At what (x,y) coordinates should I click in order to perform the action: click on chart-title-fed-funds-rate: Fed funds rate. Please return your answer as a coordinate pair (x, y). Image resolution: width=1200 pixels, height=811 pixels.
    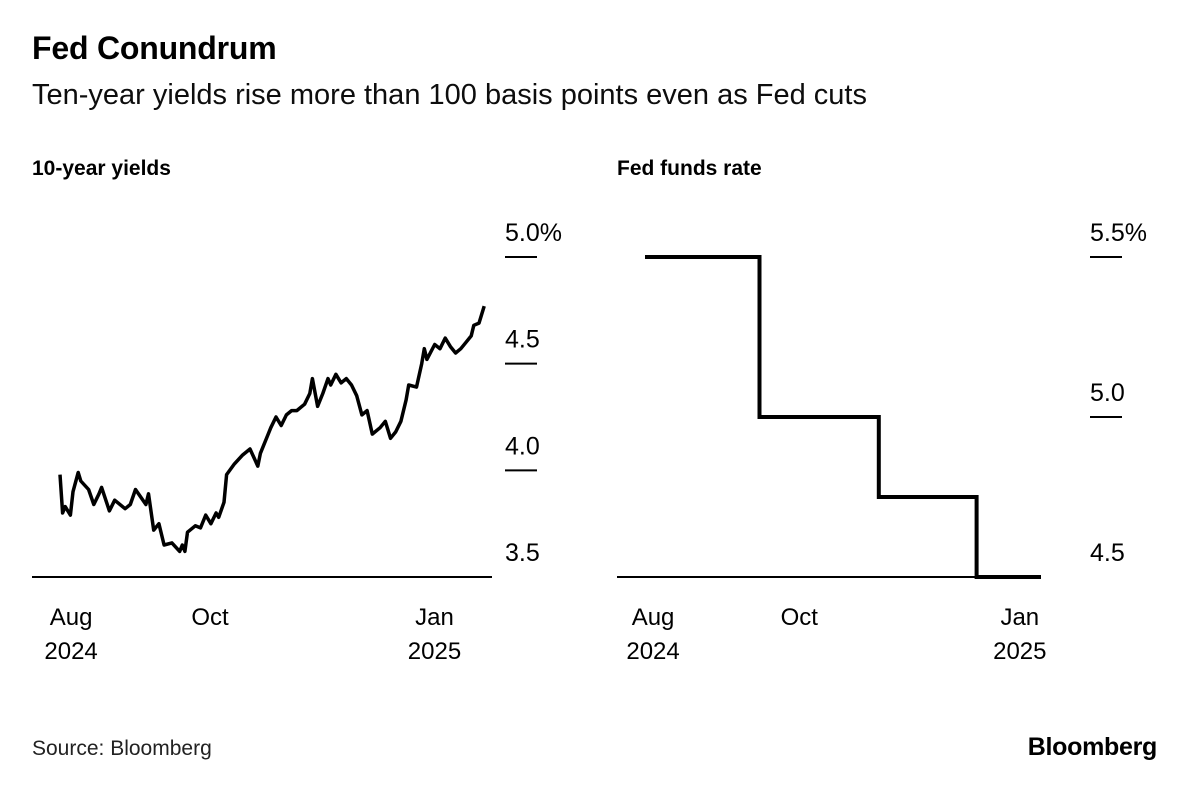
    Looking at the image, I should click on (689, 168).